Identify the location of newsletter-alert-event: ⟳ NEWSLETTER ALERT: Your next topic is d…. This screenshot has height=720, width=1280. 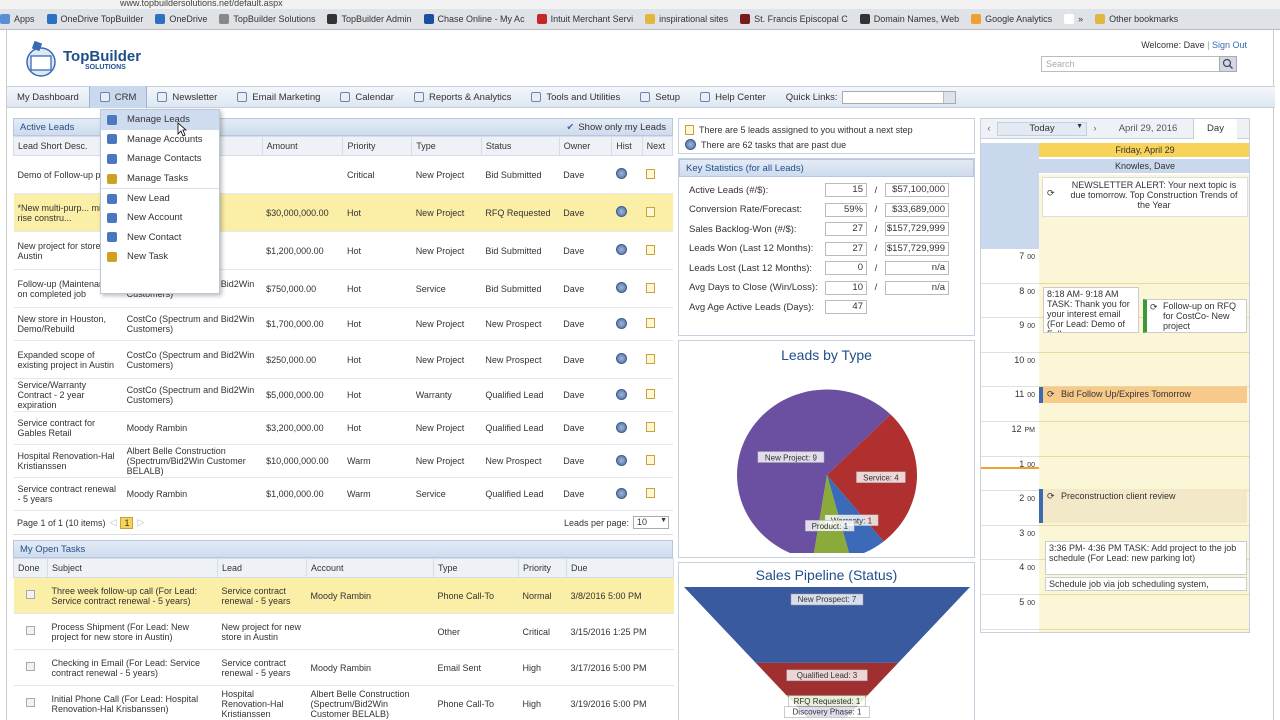
(1145, 197).